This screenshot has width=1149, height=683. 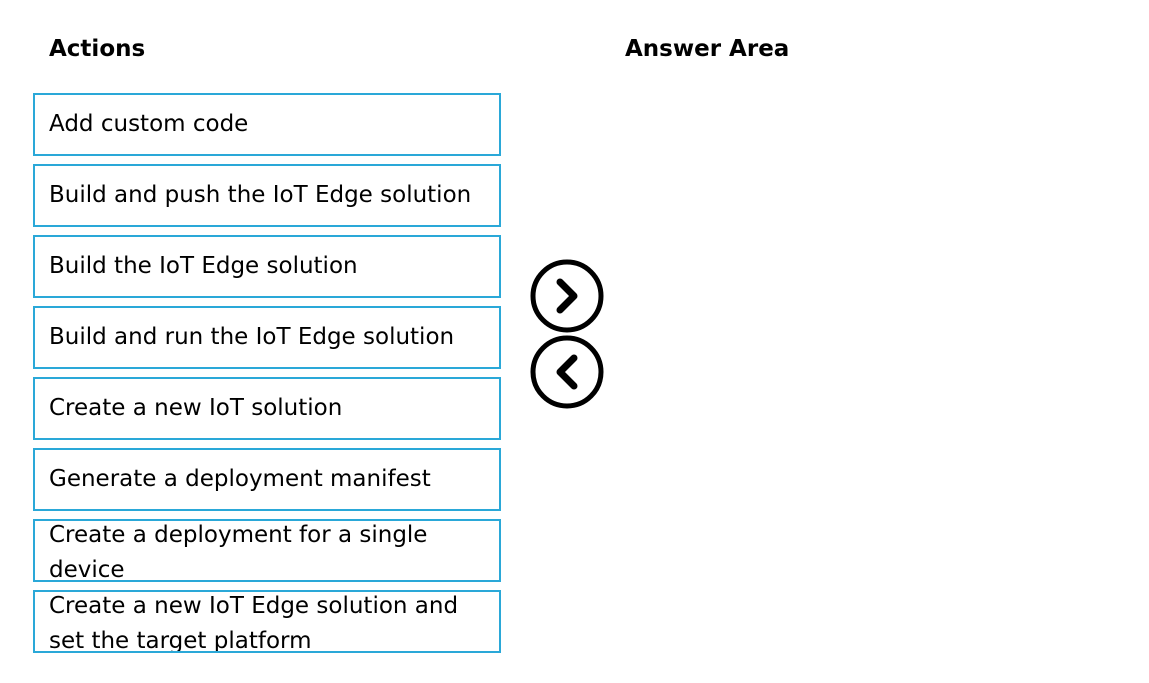 What do you see at coordinates (707, 49) in the screenshot?
I see `answer-area-heading: Answer Area` at bounding box center [707, 49].